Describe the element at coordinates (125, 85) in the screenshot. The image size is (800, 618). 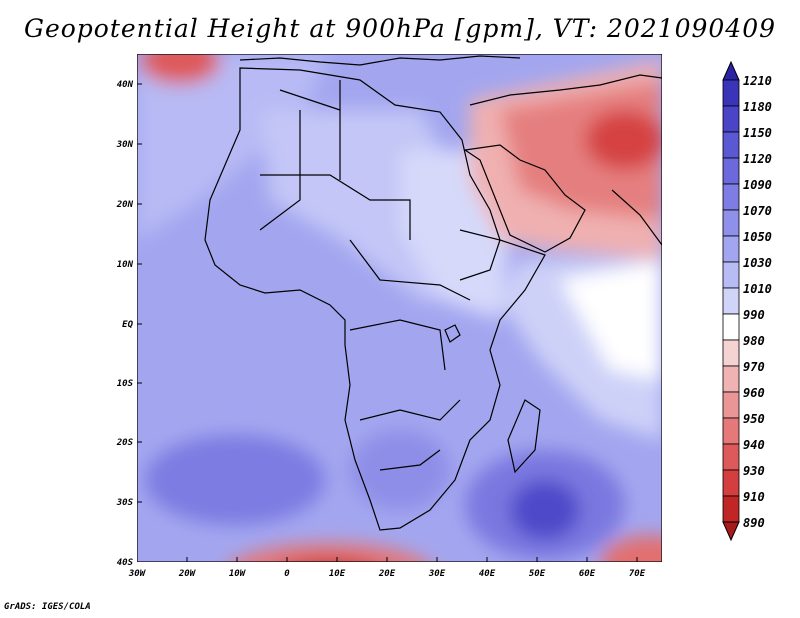
I see `lat-label: 40N` at that location.